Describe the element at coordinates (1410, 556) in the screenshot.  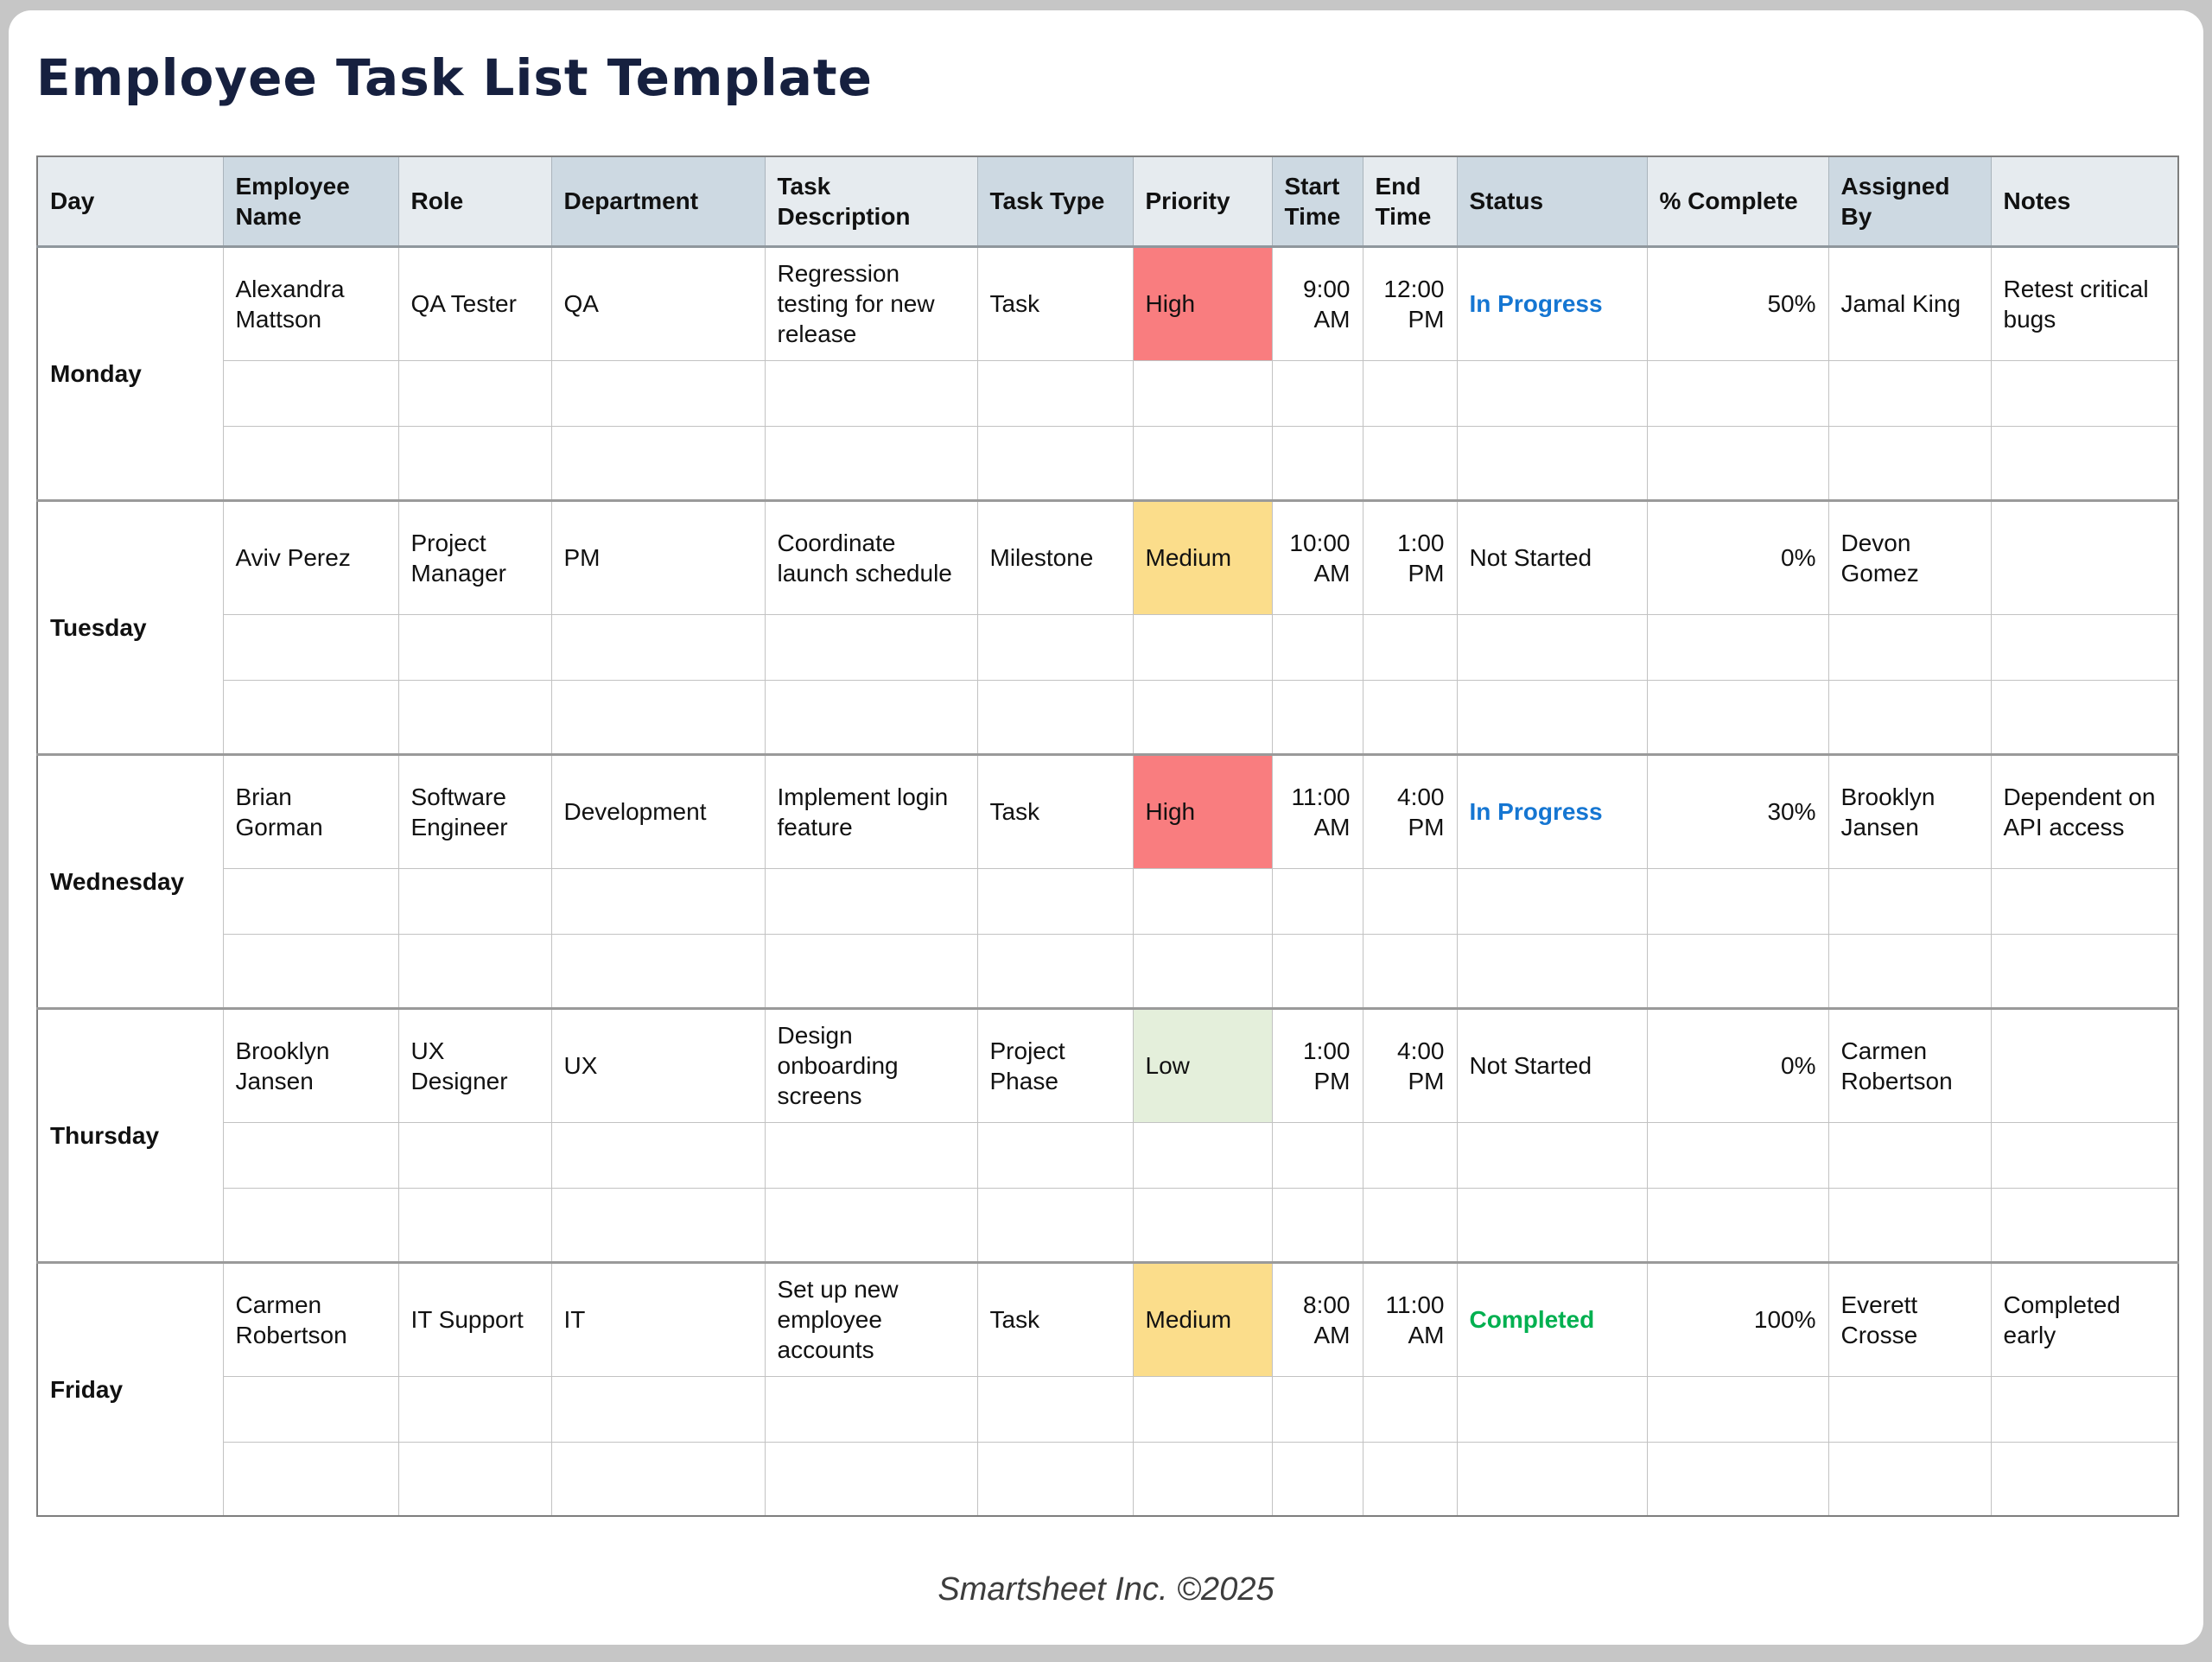
I see `end-time-cell: 1:00 PM` at that location.